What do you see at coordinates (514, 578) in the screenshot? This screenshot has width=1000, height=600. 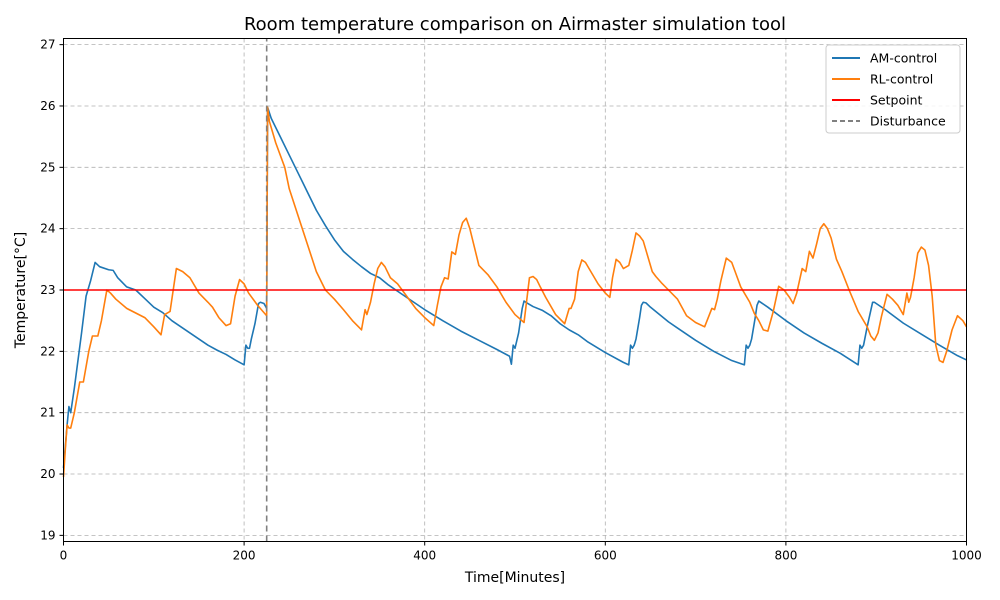 I see `x-axis-title: Time[Minutes]` at bounding box center [514, 578].